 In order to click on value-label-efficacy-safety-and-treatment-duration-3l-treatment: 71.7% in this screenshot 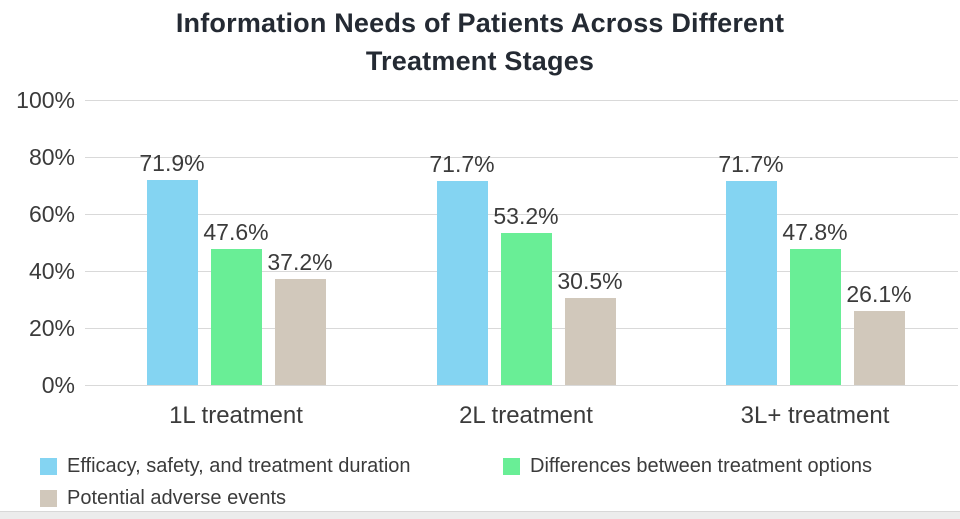, I will do `click(751, 163)`.